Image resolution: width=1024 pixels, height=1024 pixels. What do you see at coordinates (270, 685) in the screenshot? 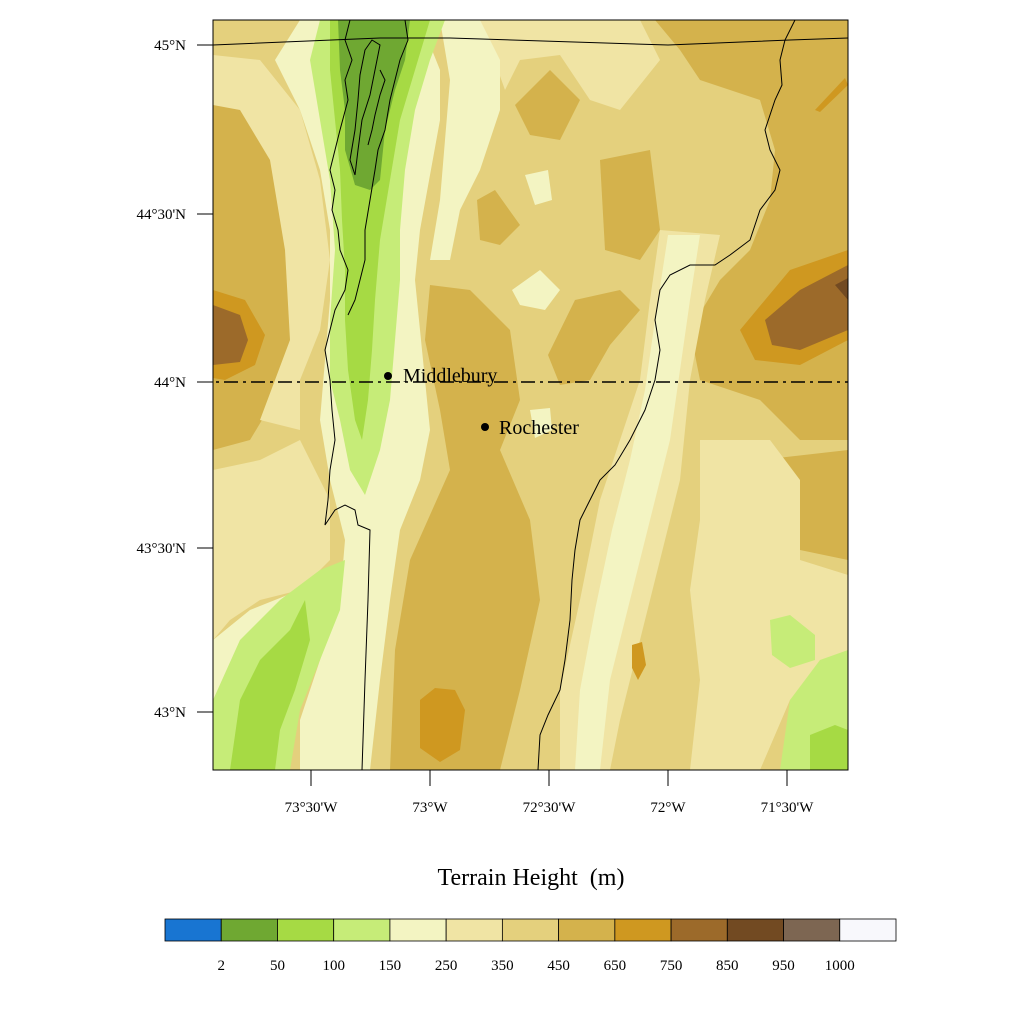
I see `terrain-green-southwest` at bounding box center [270, 685].